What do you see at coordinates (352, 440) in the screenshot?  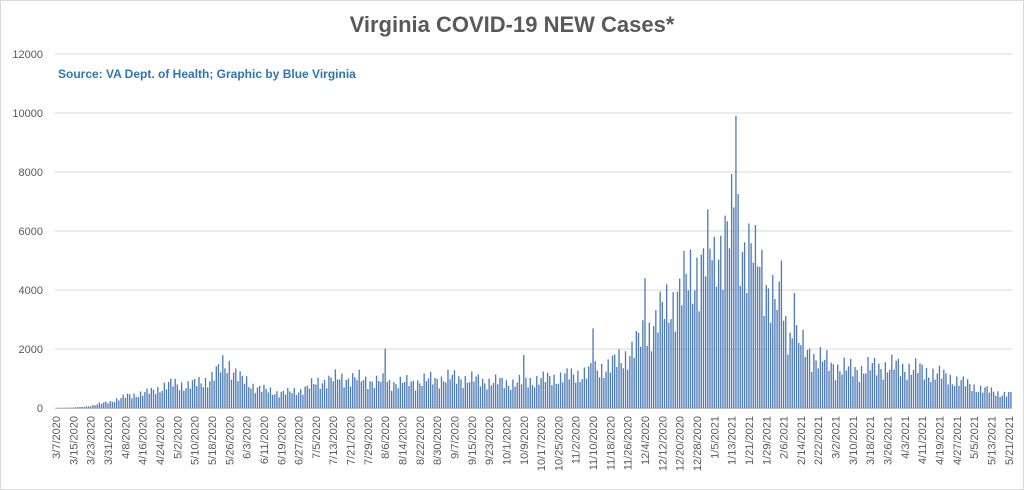 I see `x-tick-label: 7/21/2020` at bounding box center [352, 440].